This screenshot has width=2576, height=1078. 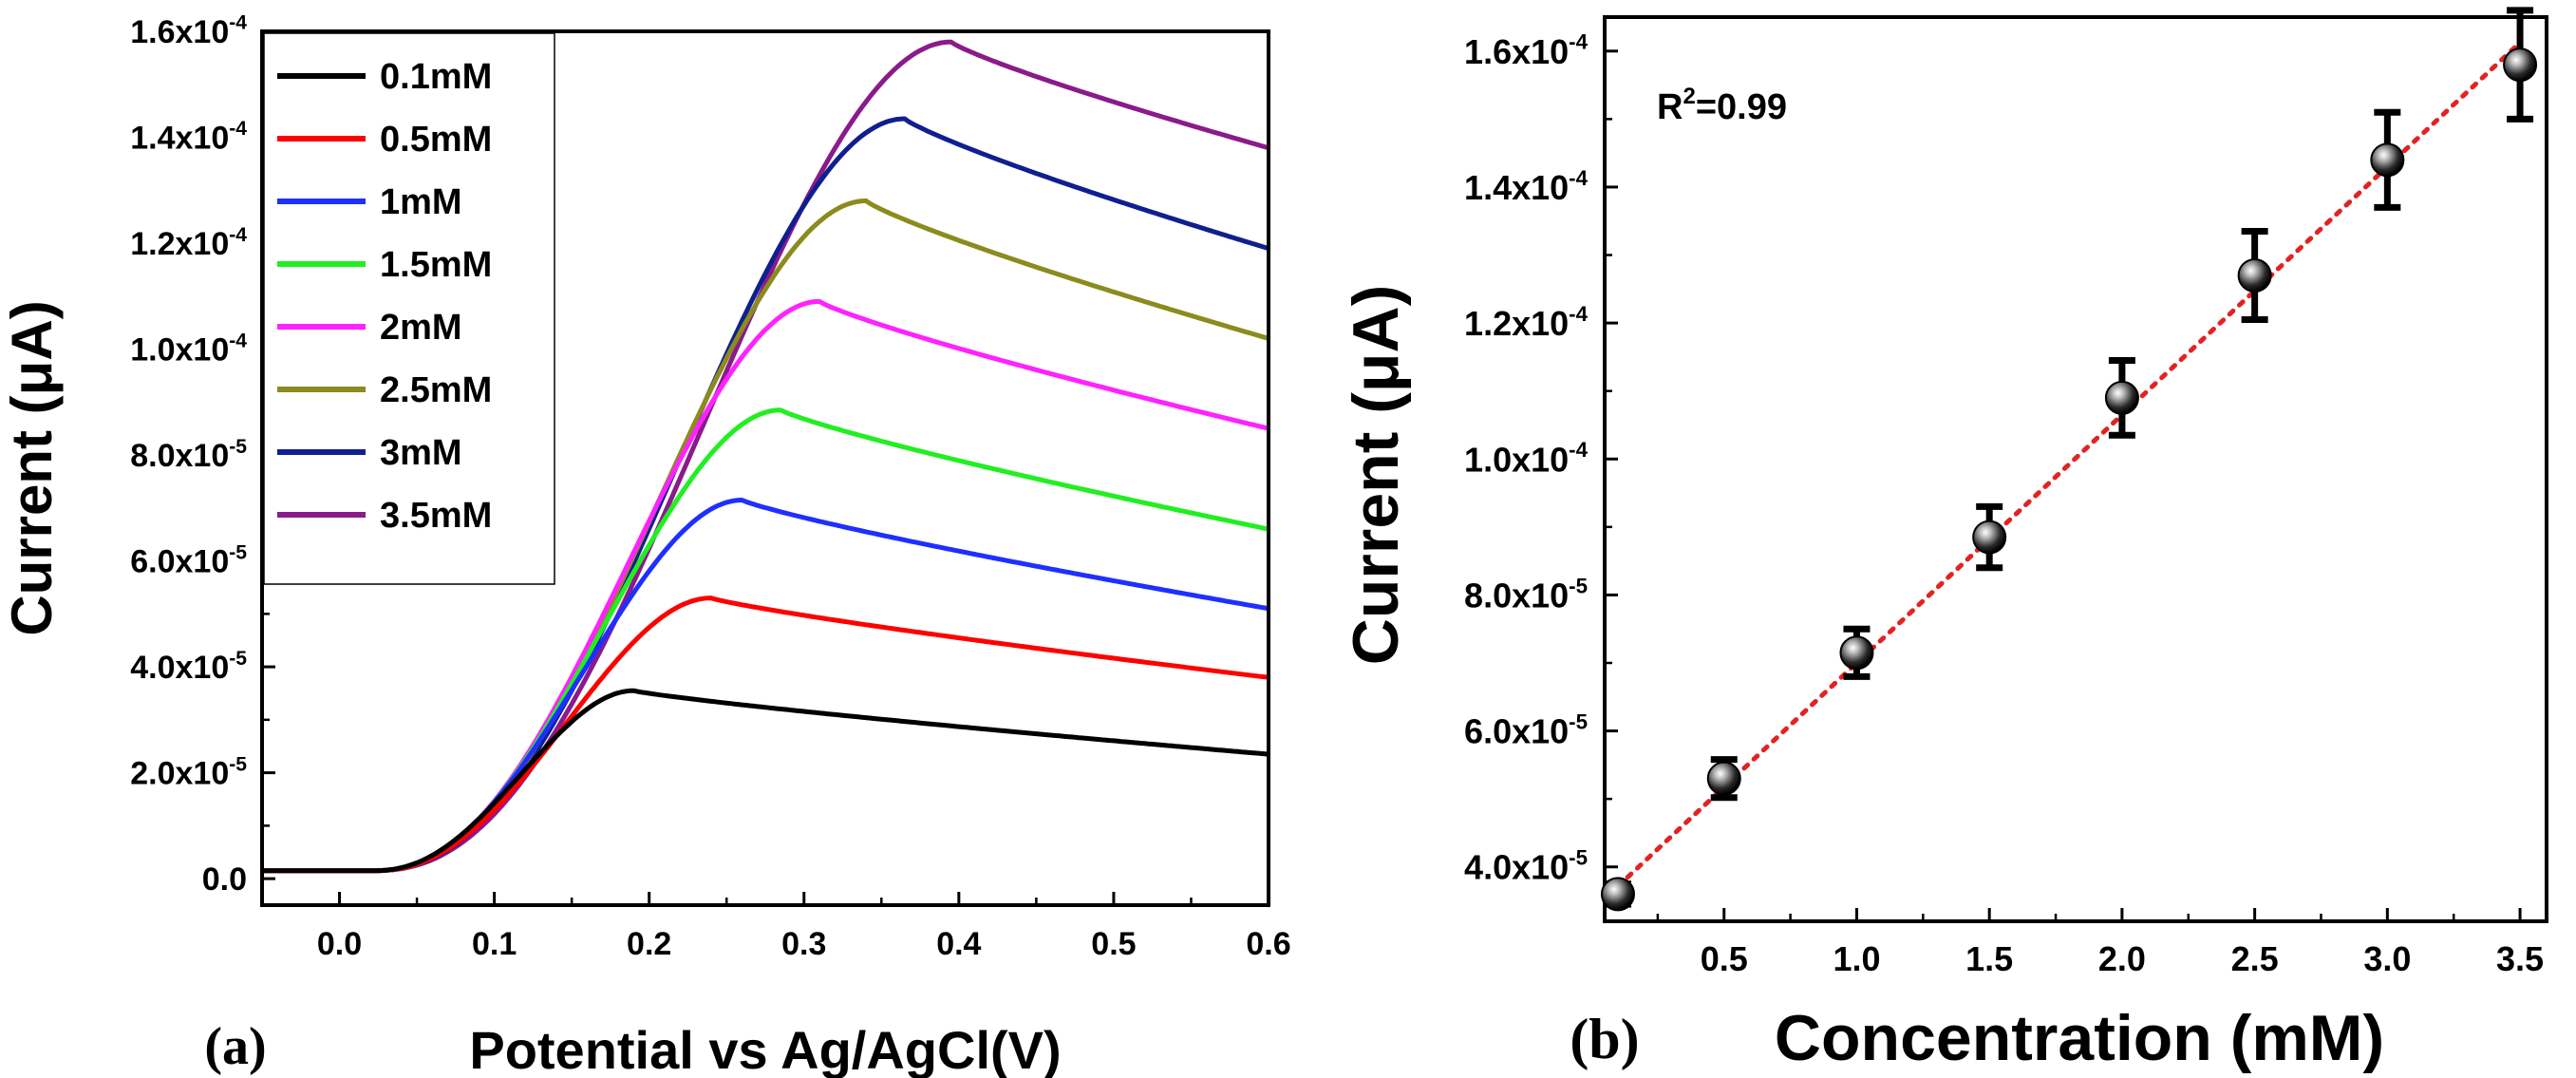 What do you see at coordinates (32, 468) in the screenshot?
I see `y-axis-title-a: Current (μA)` at bounding box center [32, 468].